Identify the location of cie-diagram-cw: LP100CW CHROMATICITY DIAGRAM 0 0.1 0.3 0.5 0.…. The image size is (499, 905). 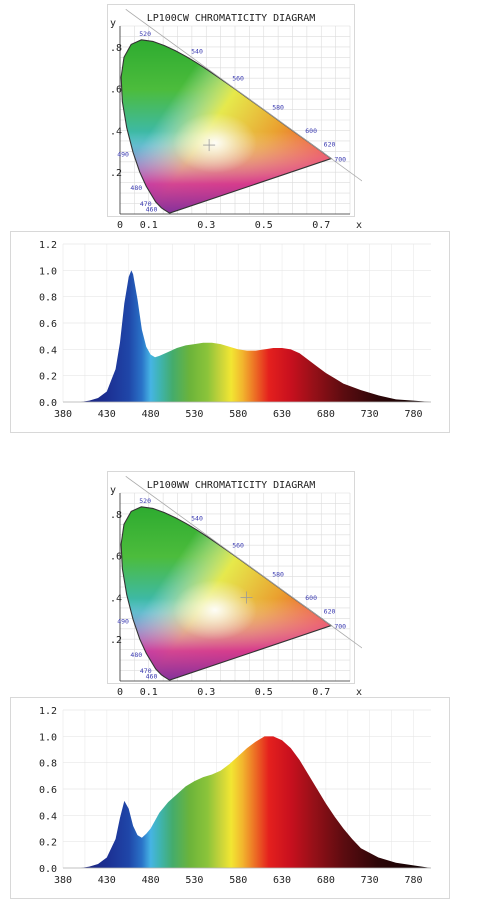
(231, 117).